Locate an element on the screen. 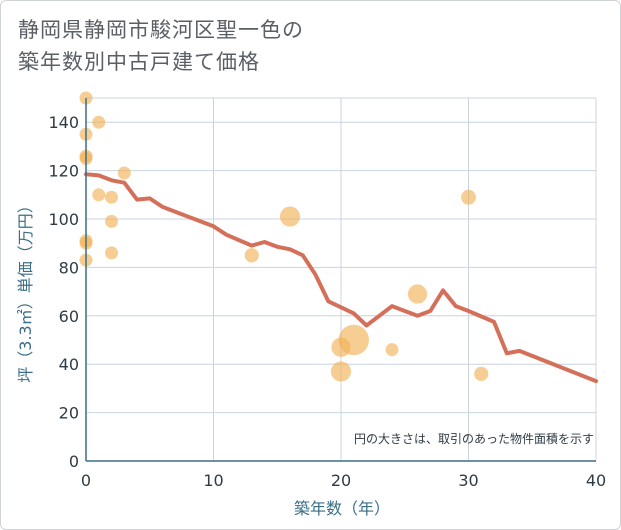  bubble-size-note: 円の大きさは、取引のあった物件面積を示す is located at coordinates (474, 438).